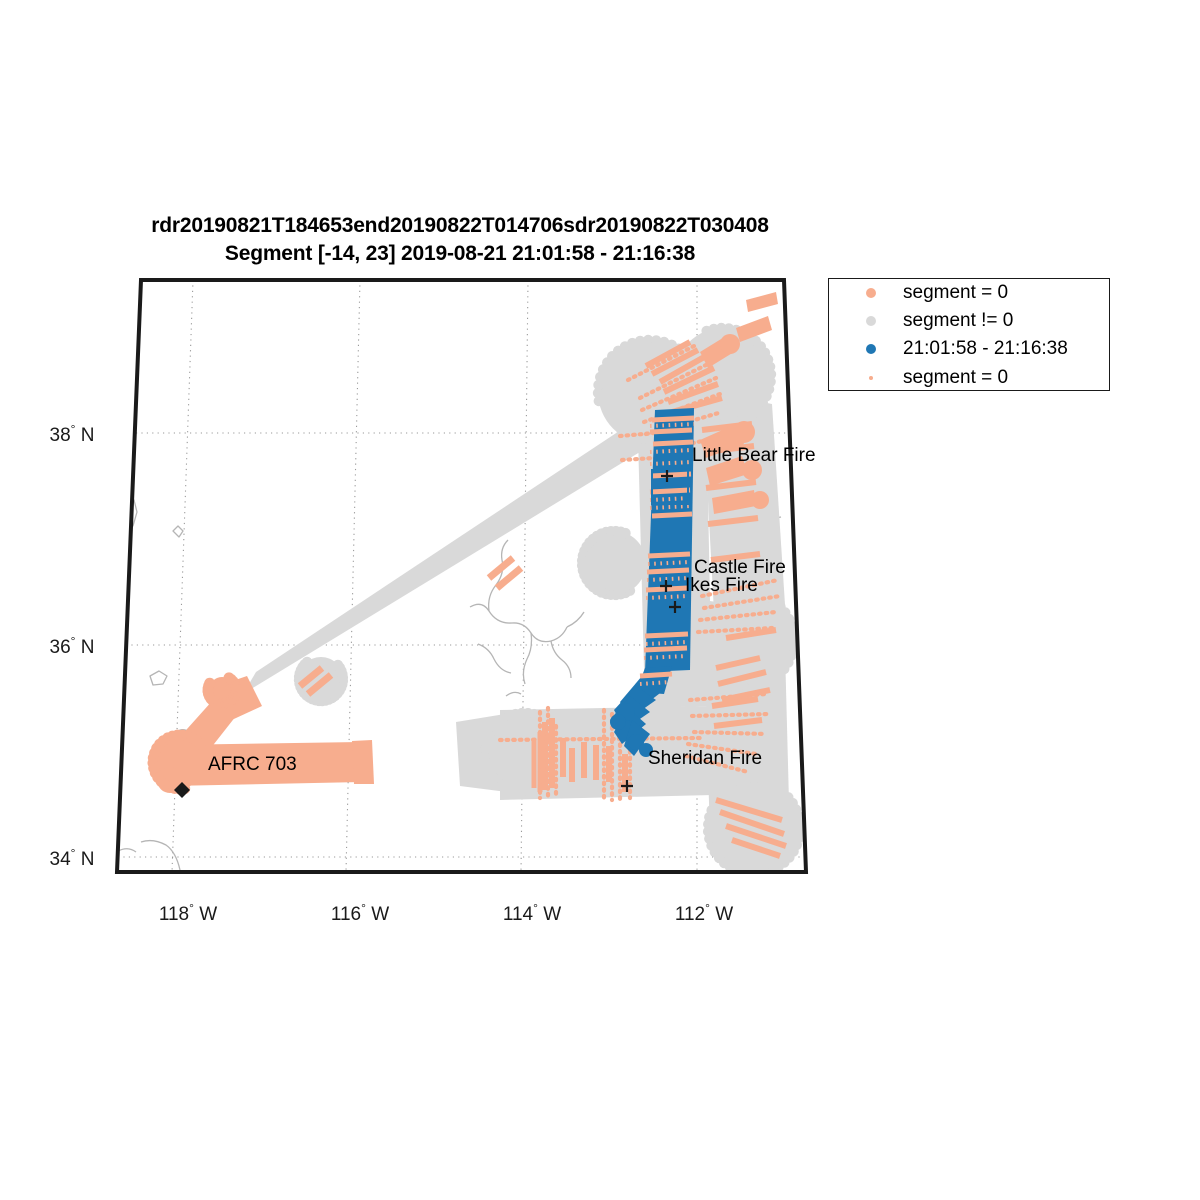 This screenshot has height=1200, width=1200. I want to click on legend-row-1: segment != 0, so click(969, 321).